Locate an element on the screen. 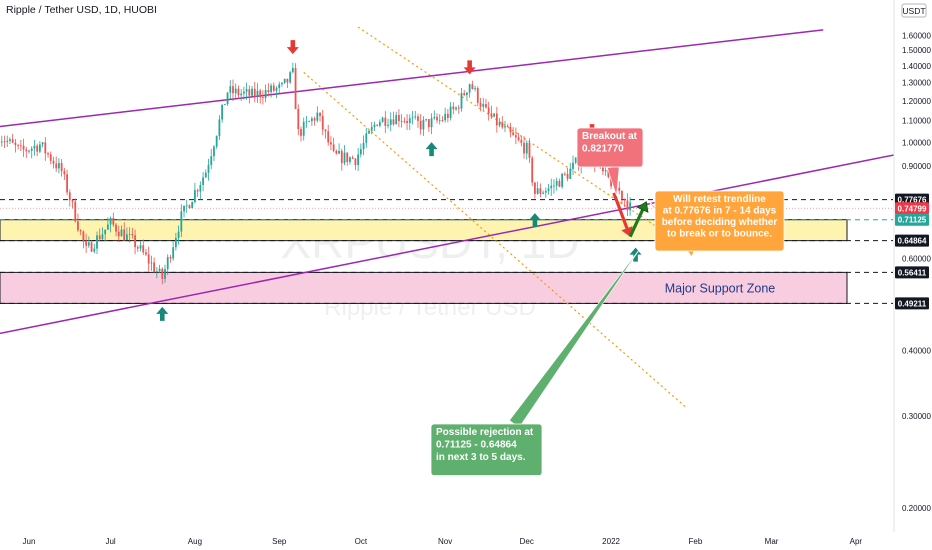 This screenshot has height=550, width=932. callout-text-1-2: 0.821770 is located at coordinates (603, 149).